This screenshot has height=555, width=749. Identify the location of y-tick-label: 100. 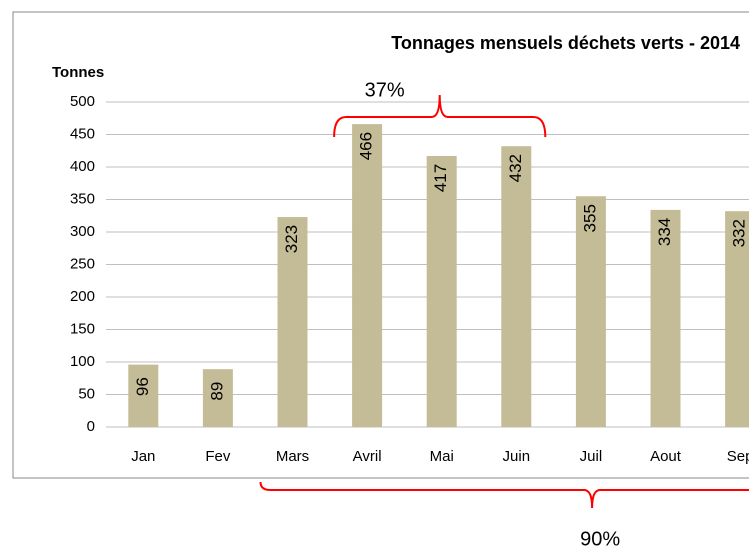
(82, 361).